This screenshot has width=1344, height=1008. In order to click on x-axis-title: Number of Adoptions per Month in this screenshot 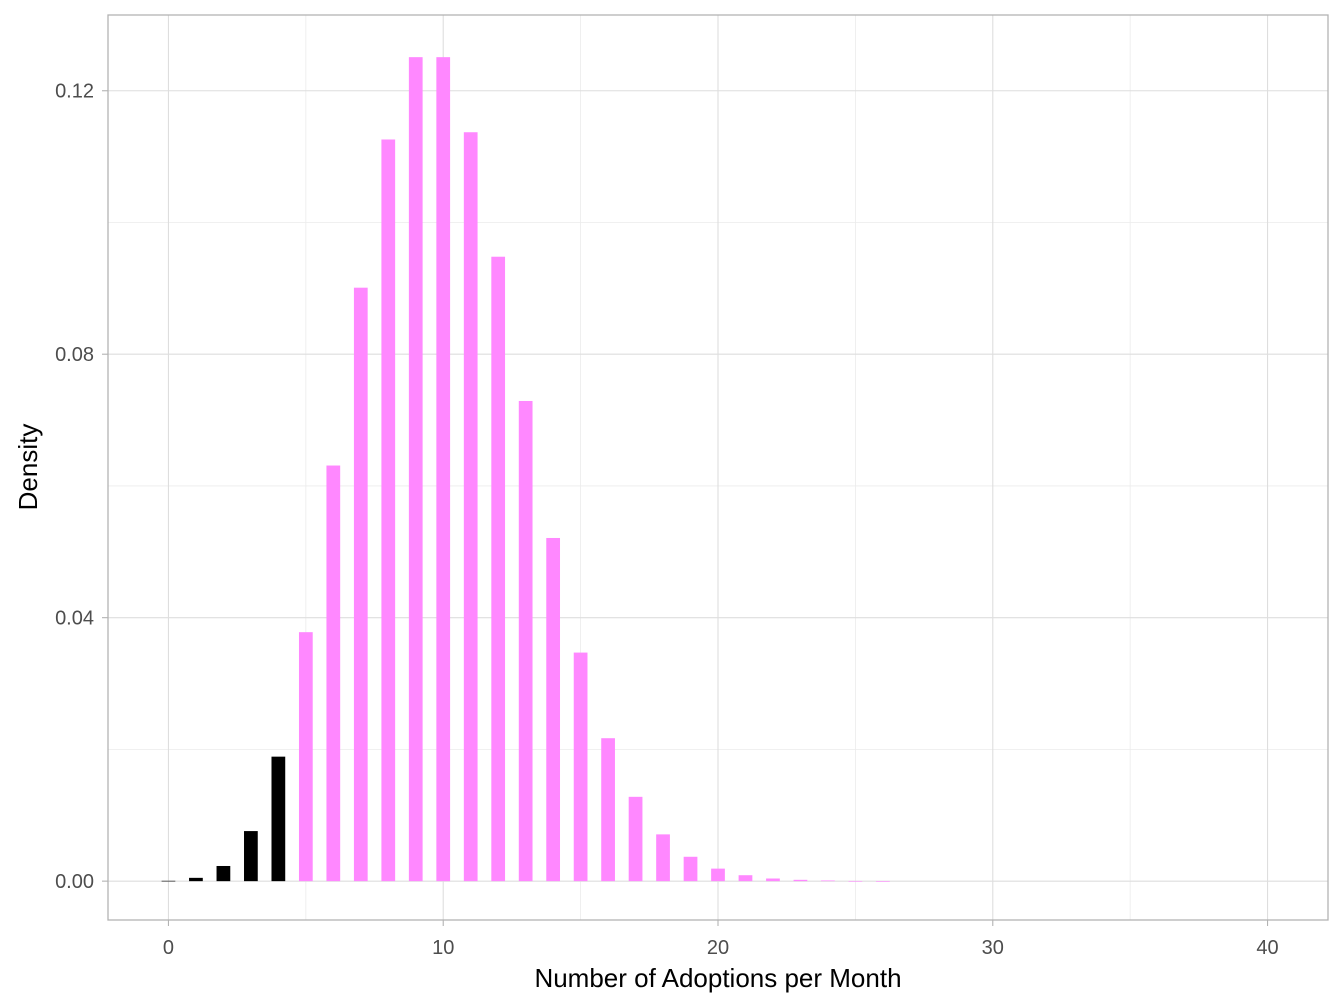, I will do `click(717, 978)`.